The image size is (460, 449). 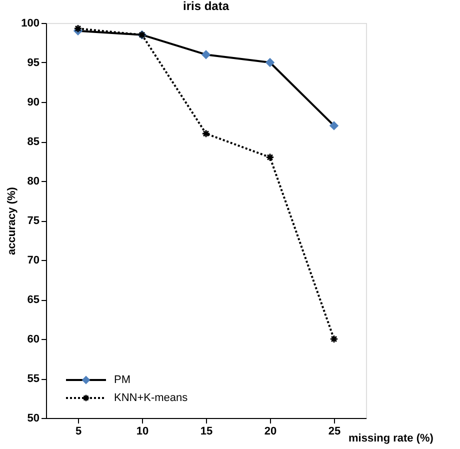 What do you see at coordinates (391, 438) in the screenshot?
I see `x-axis-title: missing rate (%)` at bounding box center [391, 438].